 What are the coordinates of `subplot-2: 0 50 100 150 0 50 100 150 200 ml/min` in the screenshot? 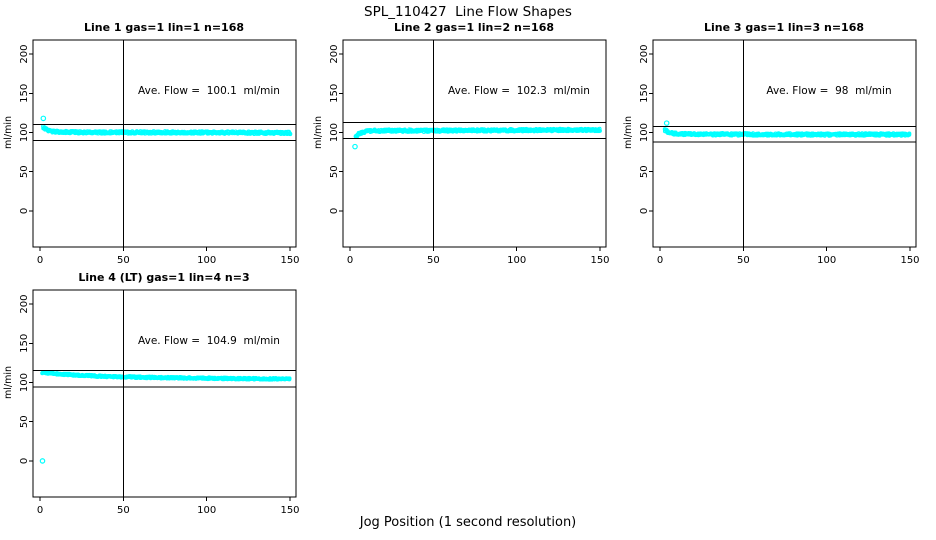 It's located at (461, 152).